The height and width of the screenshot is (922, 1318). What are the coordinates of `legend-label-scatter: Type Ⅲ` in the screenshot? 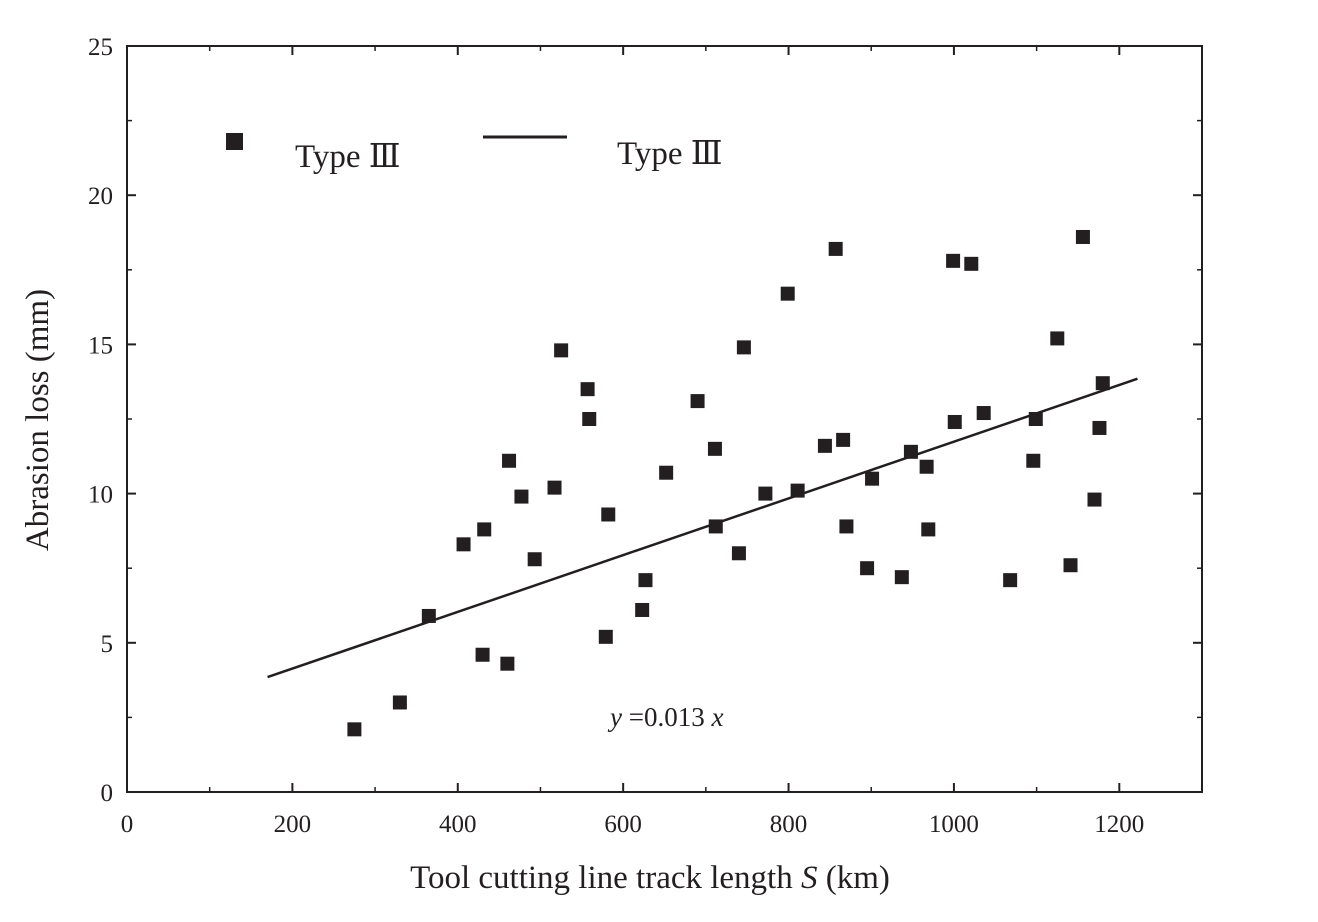 It's located at (348, 157).